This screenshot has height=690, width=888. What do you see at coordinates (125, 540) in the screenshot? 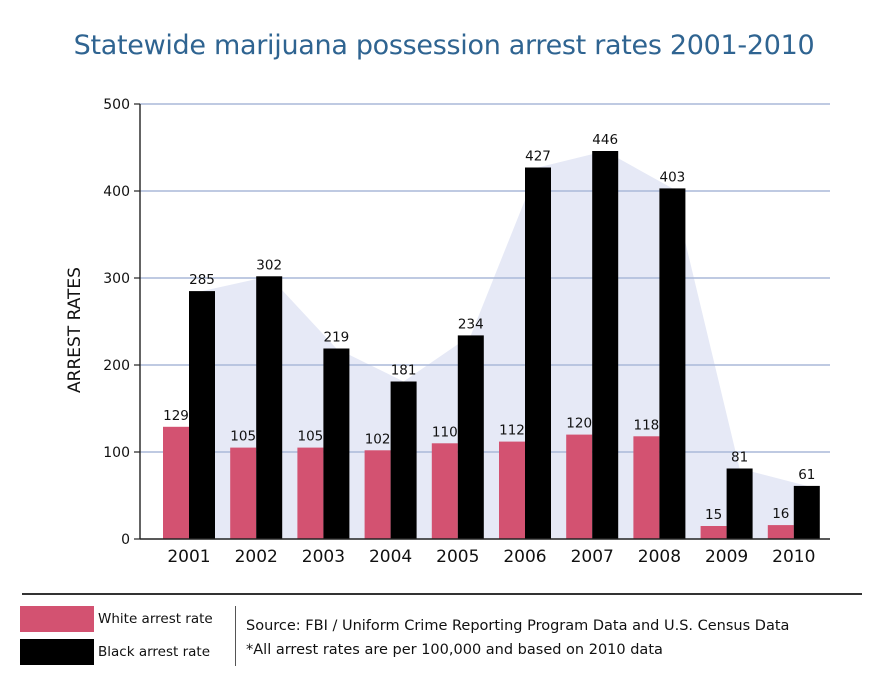
I see `y-tick-label: 0` at bounding box center [125, 540].